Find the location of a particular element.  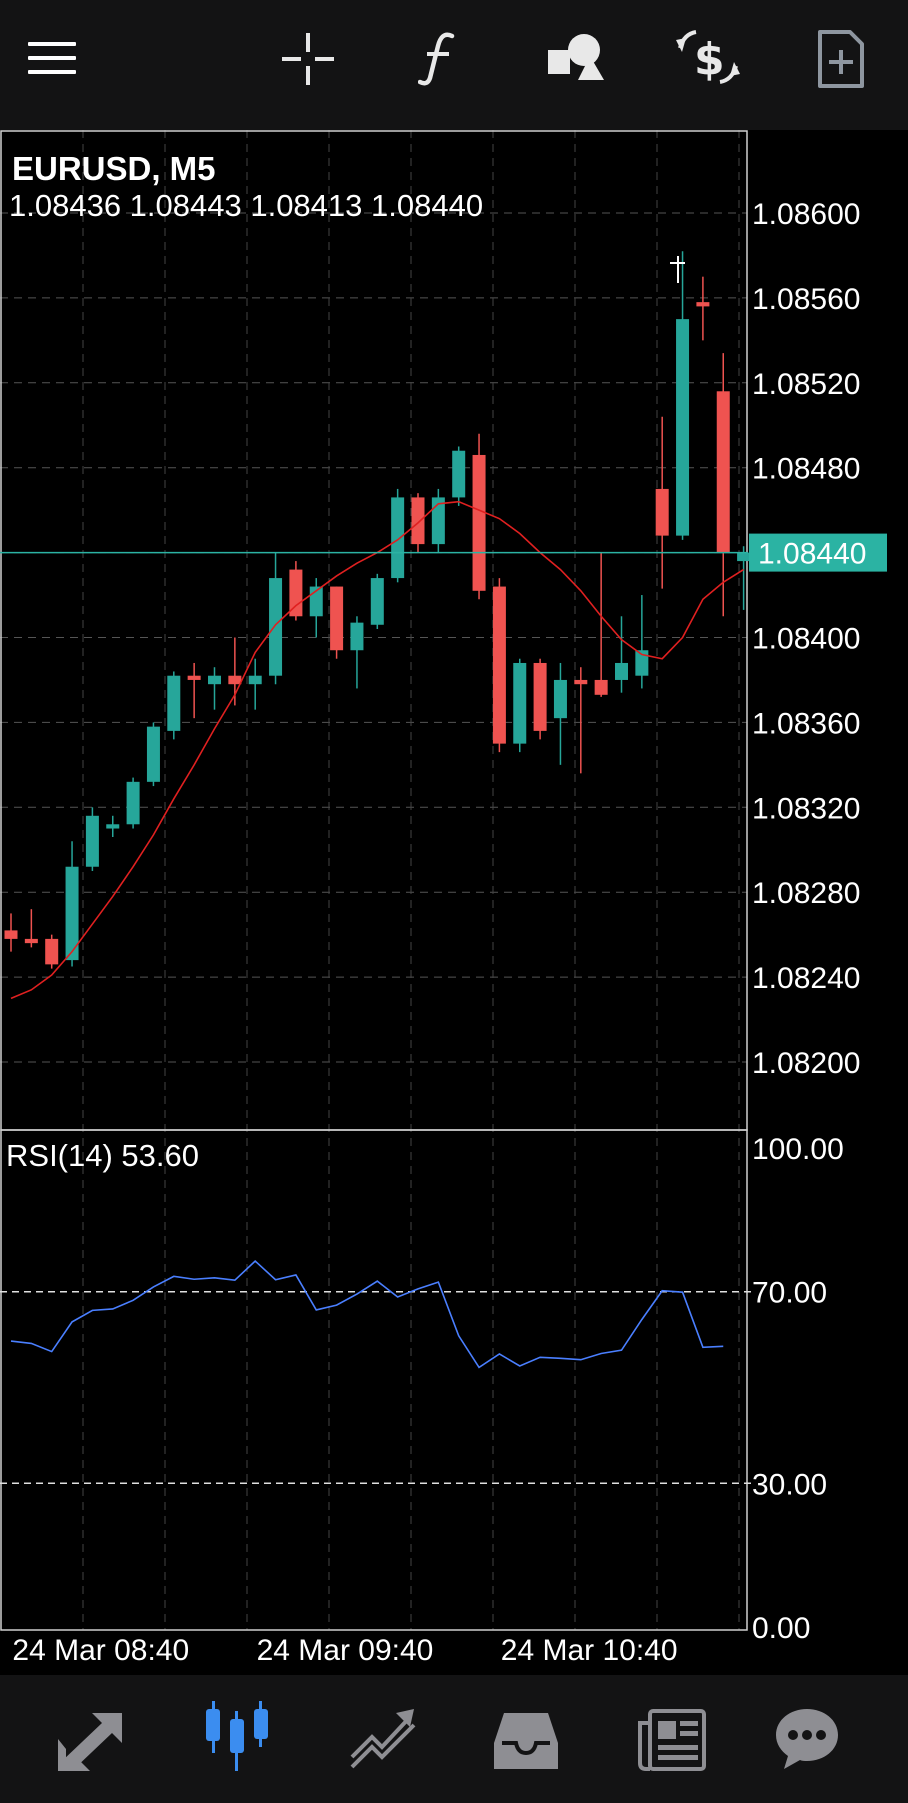

price-tick-label: 1.08400 is located at coordinates (806, 639).